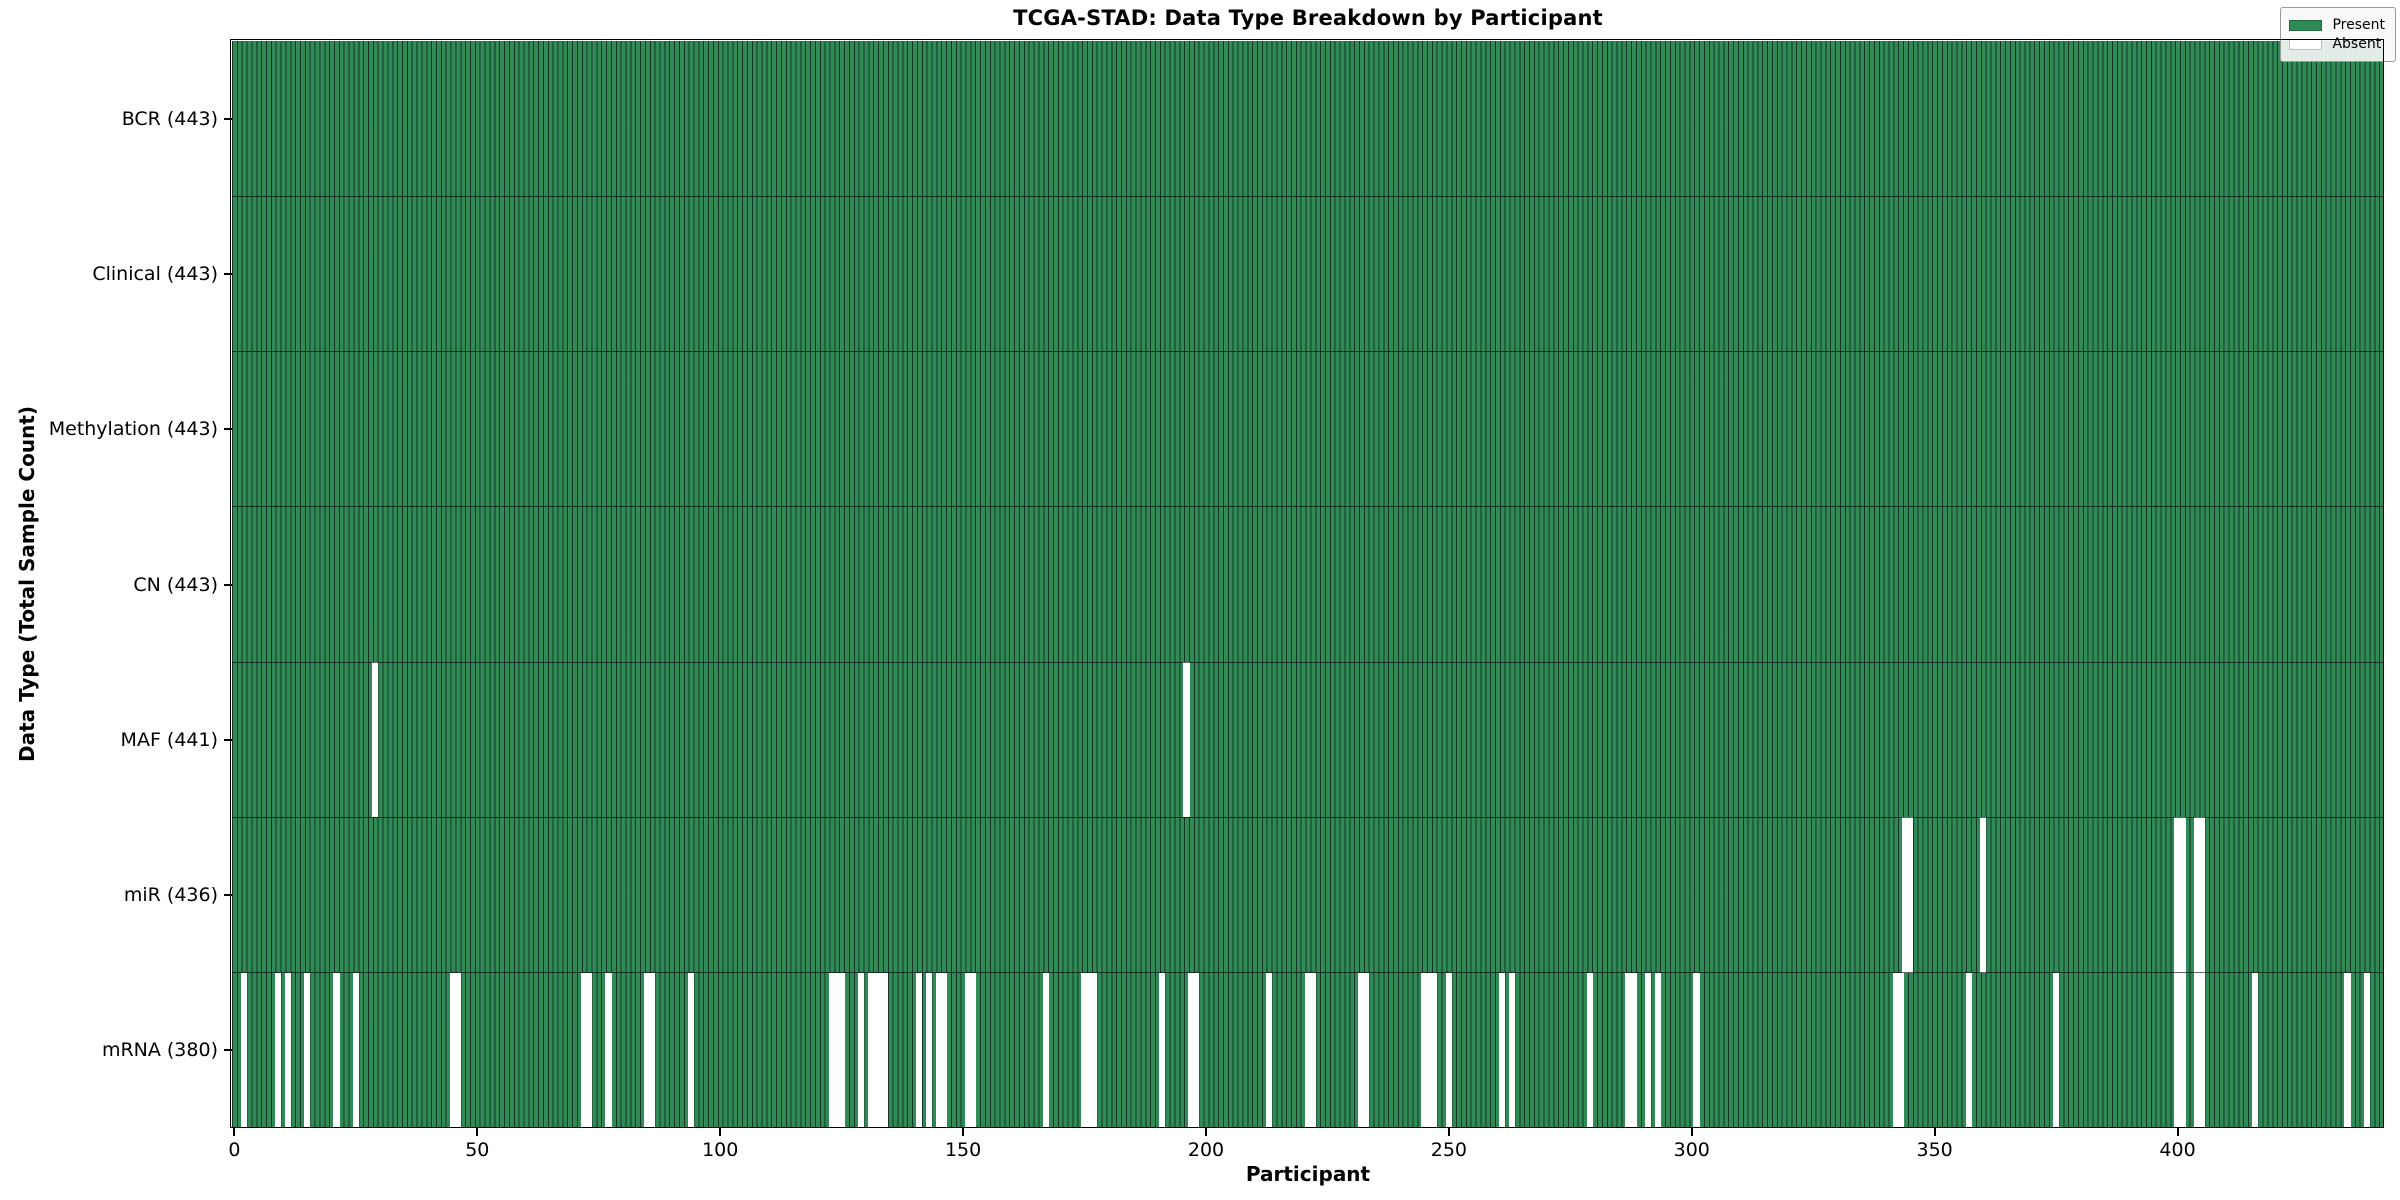  I want to click on y-tick-label-mrna: mRNA (380), so click(159, 1050).